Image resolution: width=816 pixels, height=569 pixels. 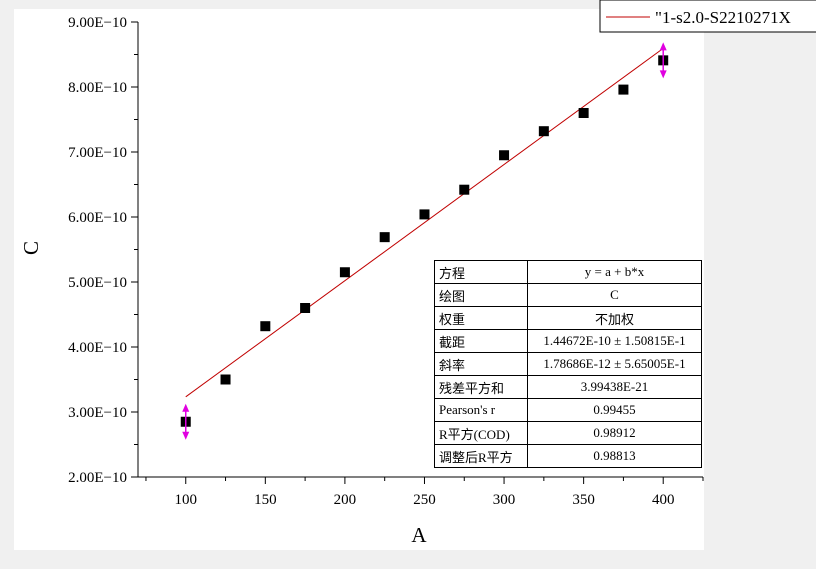 I want to click on x-tick-label: 300, so click(x=504, y=500).